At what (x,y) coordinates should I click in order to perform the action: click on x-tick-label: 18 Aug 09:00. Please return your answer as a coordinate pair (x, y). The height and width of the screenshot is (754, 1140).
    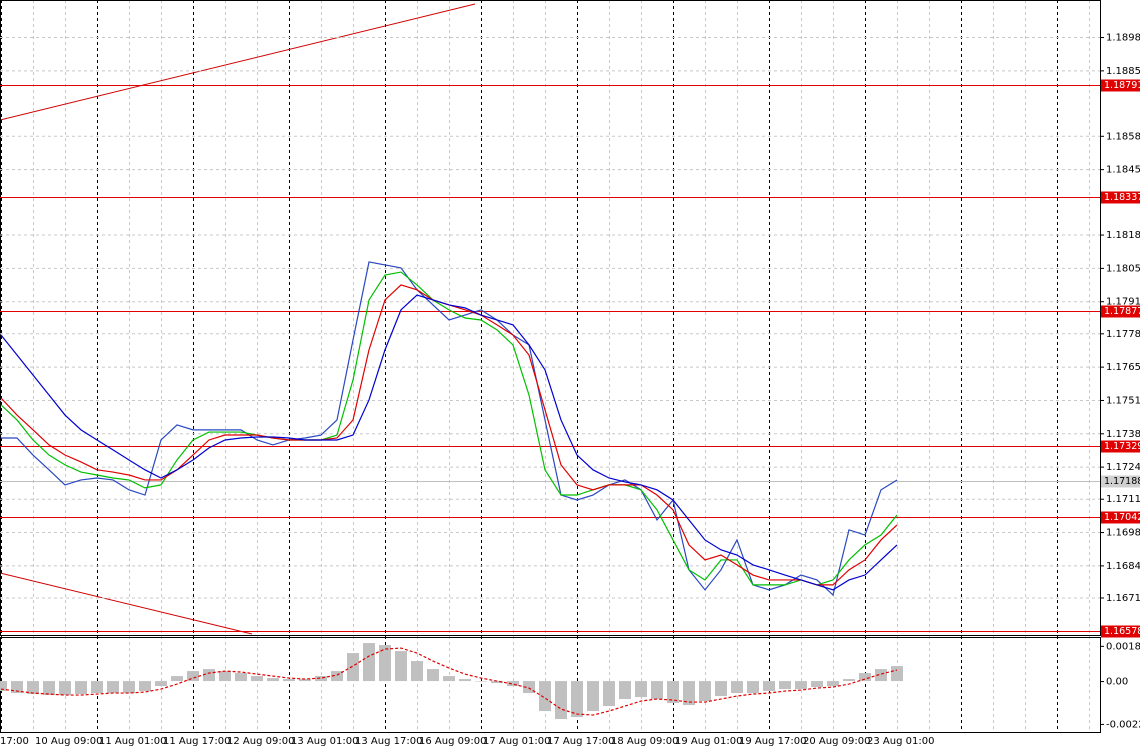
    Looking at the image, I should click on (644, 741).